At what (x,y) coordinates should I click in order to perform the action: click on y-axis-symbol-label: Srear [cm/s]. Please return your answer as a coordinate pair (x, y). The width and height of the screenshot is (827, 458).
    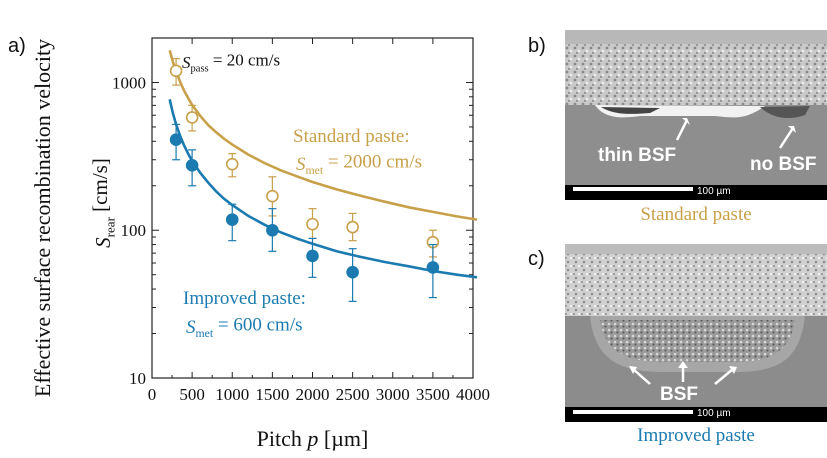
    Looking at the image, I should click on (102, 203).